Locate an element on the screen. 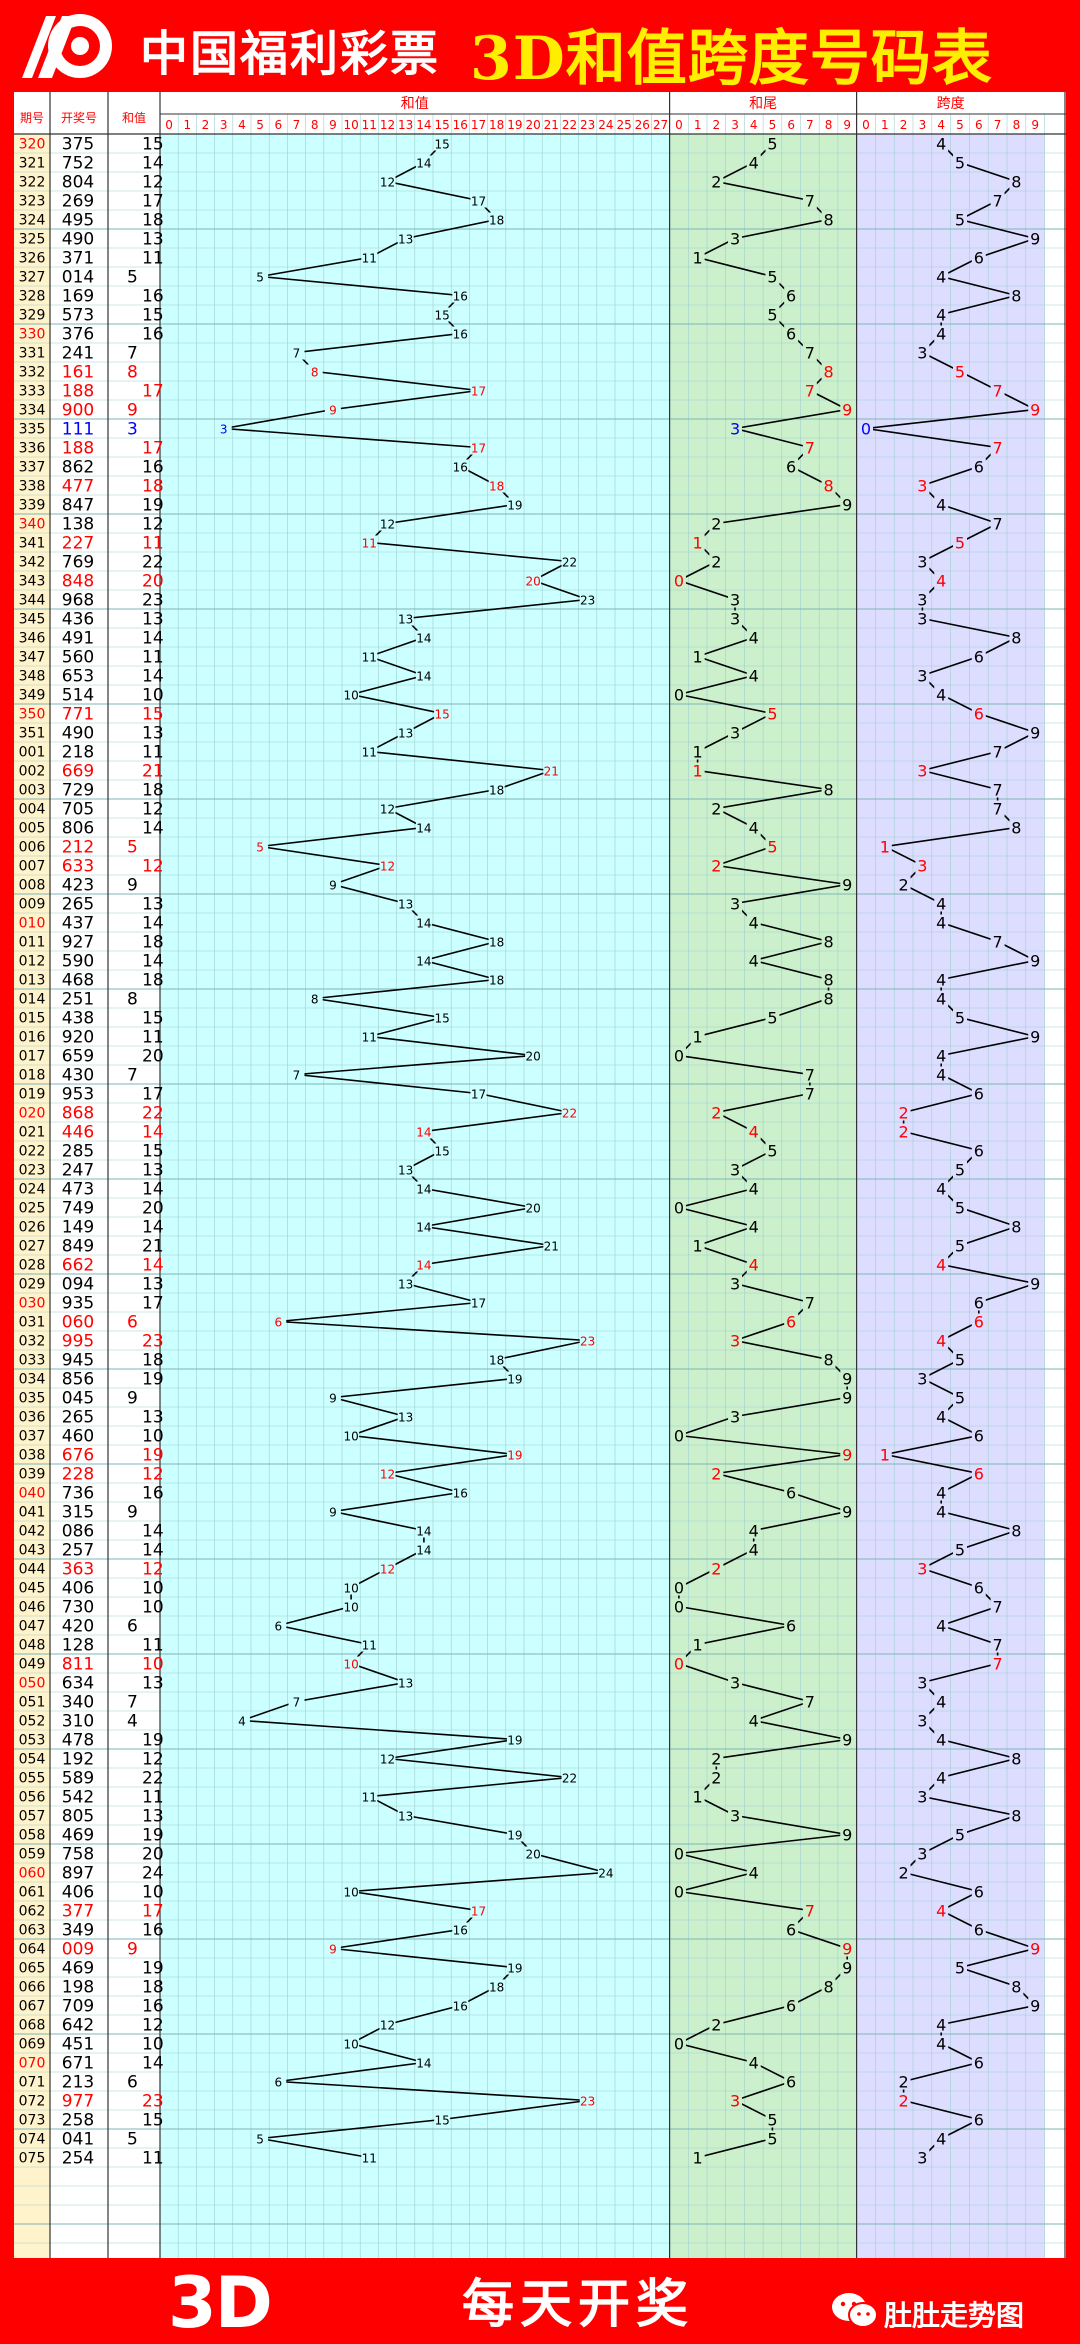 This screenshot has width=1080, height=2344. span-point-label: 3 is located at coordinates (922, 2158).